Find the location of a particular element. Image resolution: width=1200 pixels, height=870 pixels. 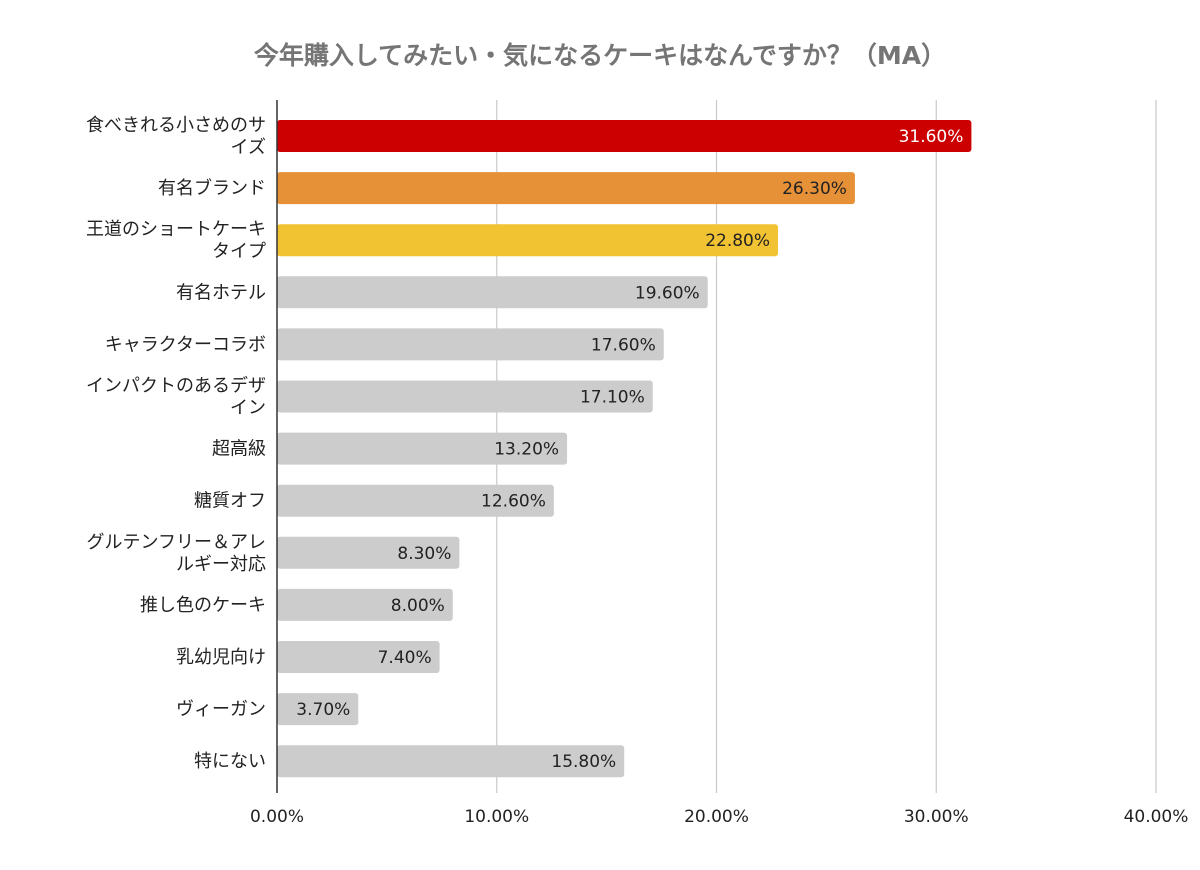

category-label: 推し色のケーキ is located at coordinates (203, 605).